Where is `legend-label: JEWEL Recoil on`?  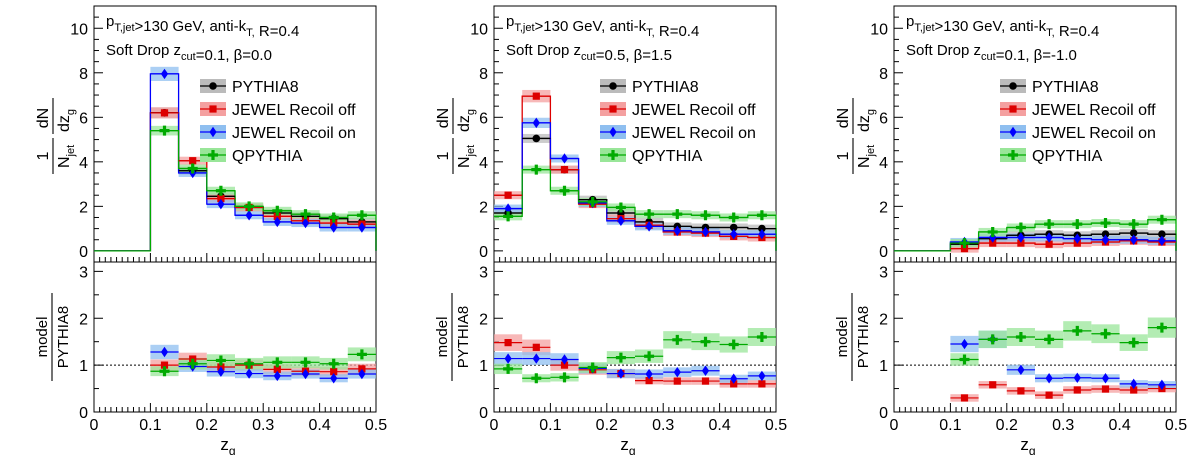 legend-label: JEWEL Recoil on is located at coordinates (294, 133).